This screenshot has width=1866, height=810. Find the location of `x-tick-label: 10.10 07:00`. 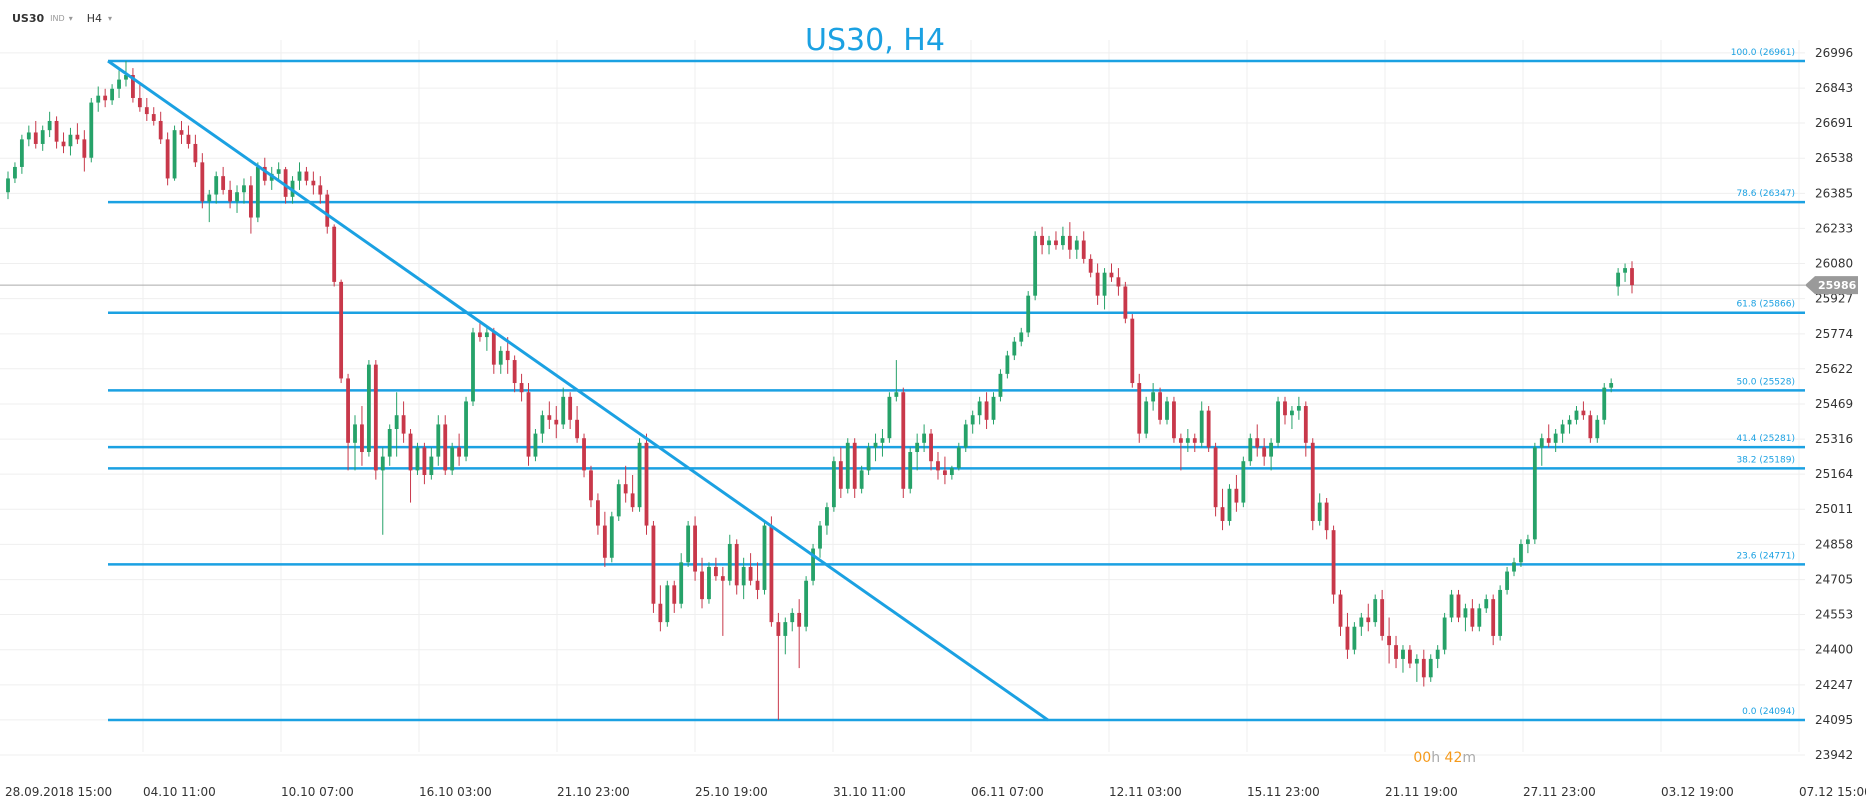

x-tick-label: 10.10 07:00 is located at coordinates (317, 792).